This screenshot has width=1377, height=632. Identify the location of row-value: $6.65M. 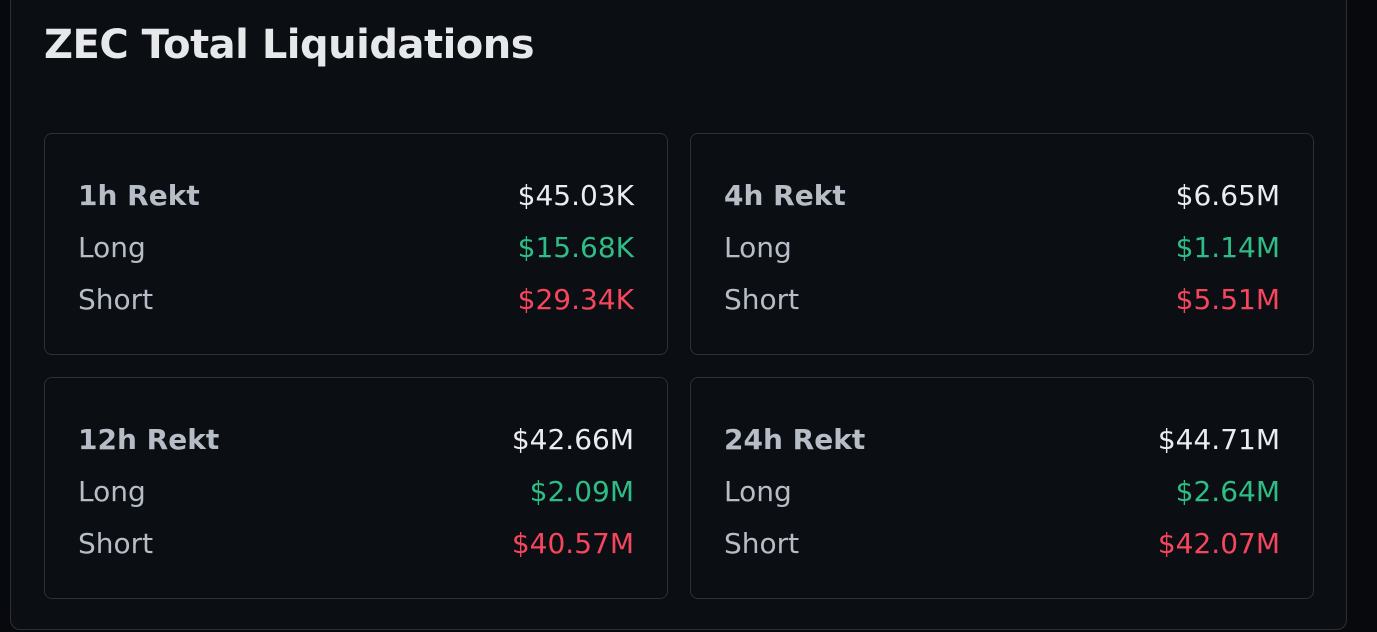
(1227, 195).